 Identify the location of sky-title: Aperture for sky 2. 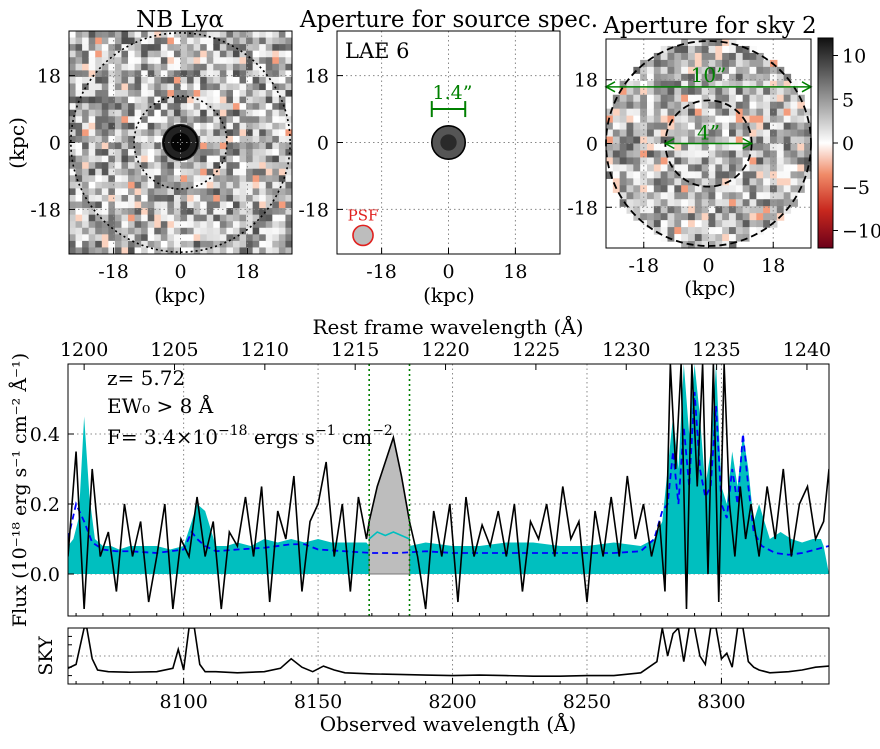
(709, 26).